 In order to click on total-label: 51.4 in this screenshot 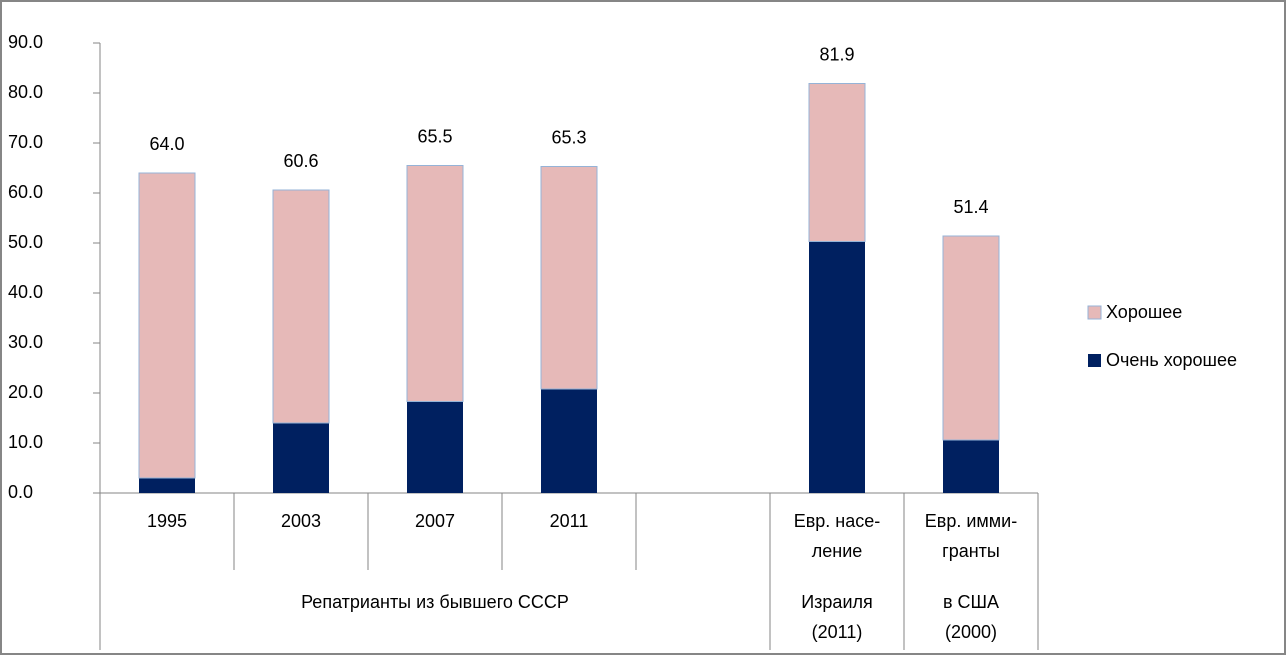, I will do `click(970, 207)`.